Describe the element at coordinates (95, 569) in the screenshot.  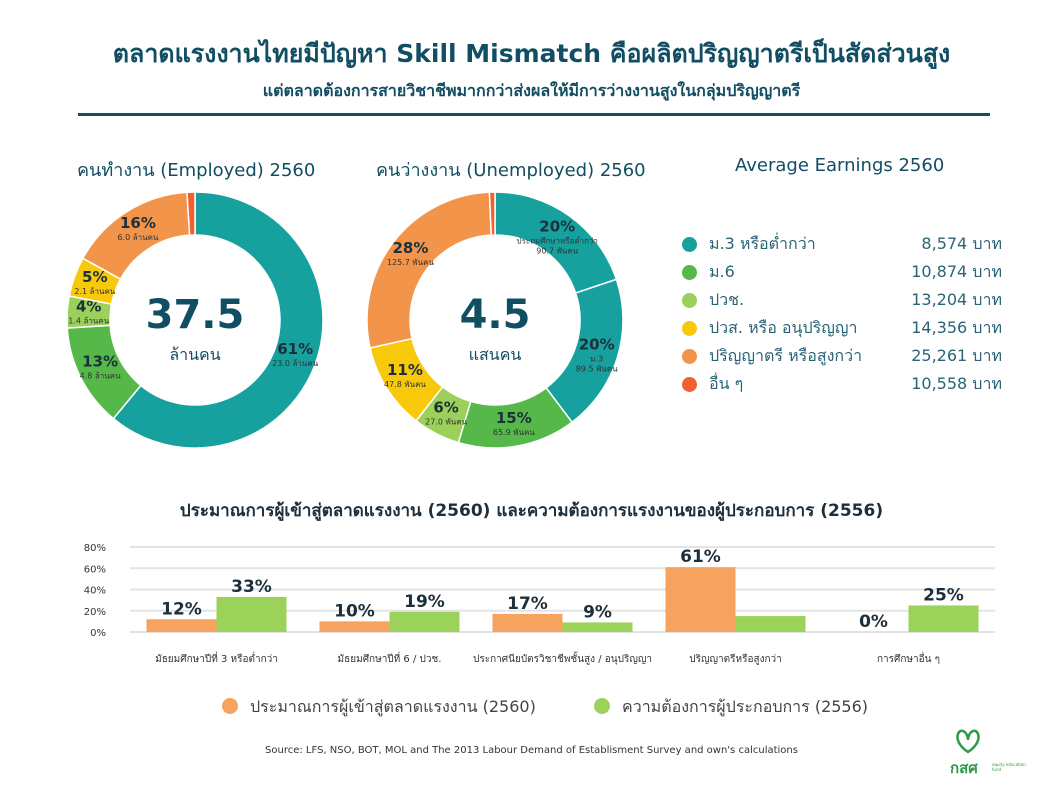
I see `y-tick-label: 60%` at that location.